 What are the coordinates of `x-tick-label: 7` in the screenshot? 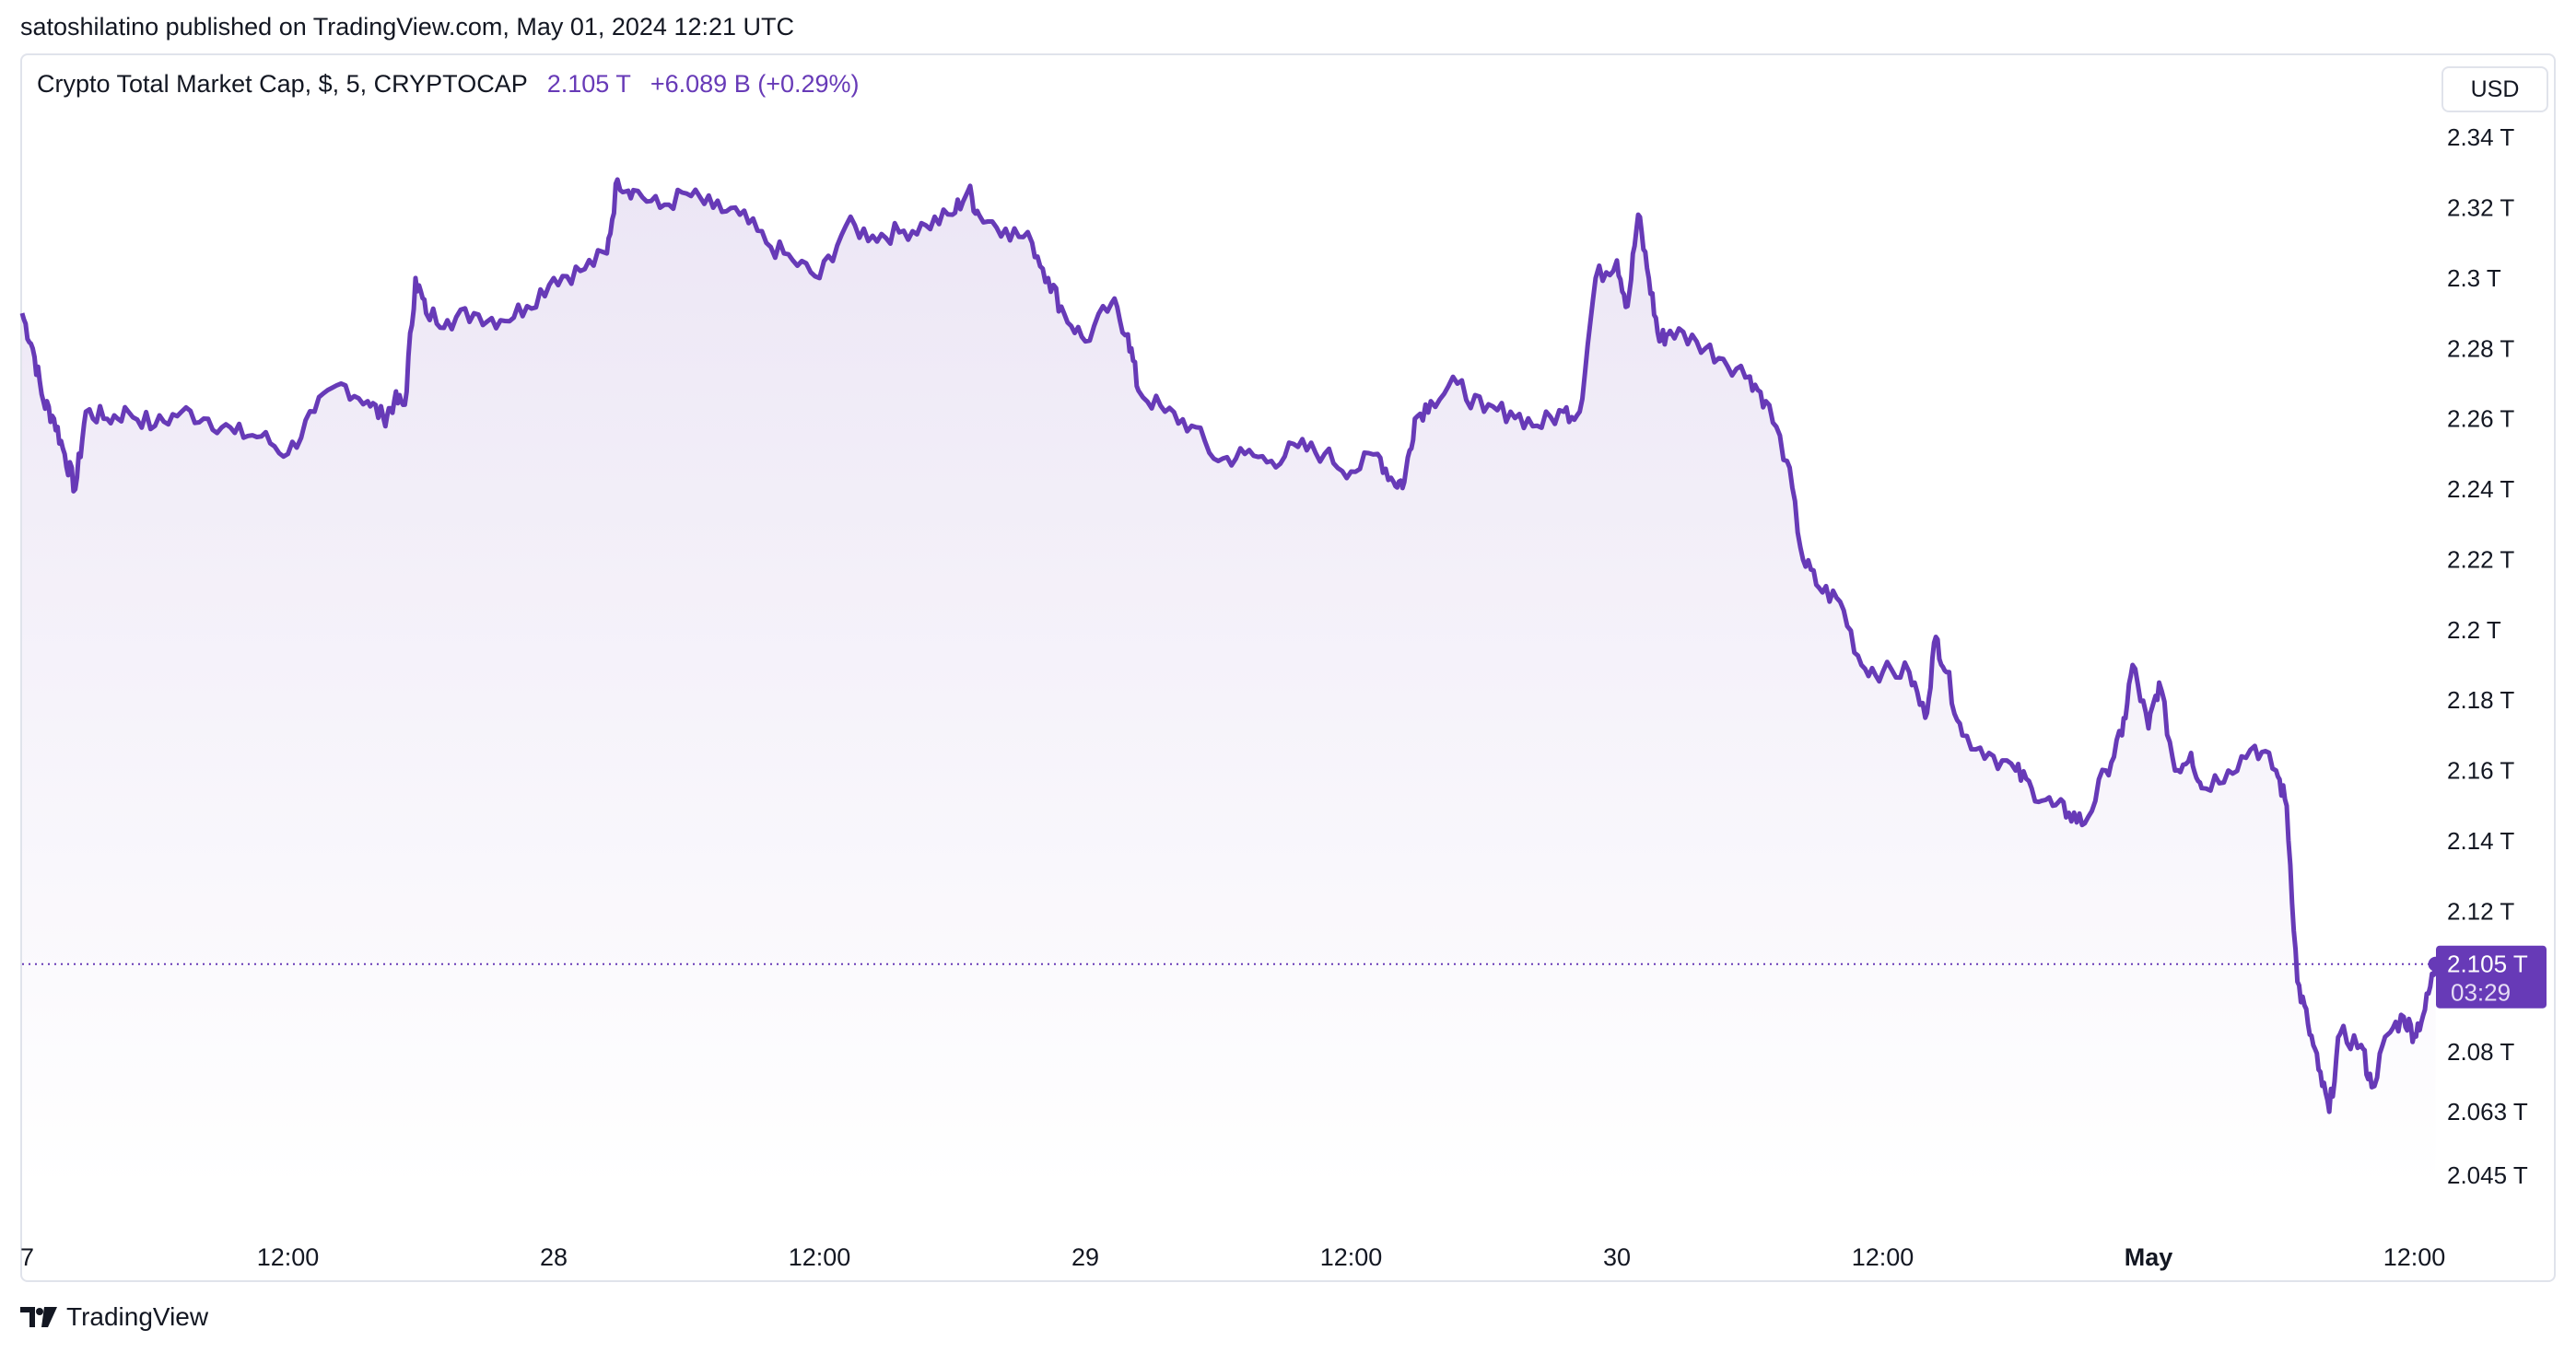 It's located at (27, 1257).